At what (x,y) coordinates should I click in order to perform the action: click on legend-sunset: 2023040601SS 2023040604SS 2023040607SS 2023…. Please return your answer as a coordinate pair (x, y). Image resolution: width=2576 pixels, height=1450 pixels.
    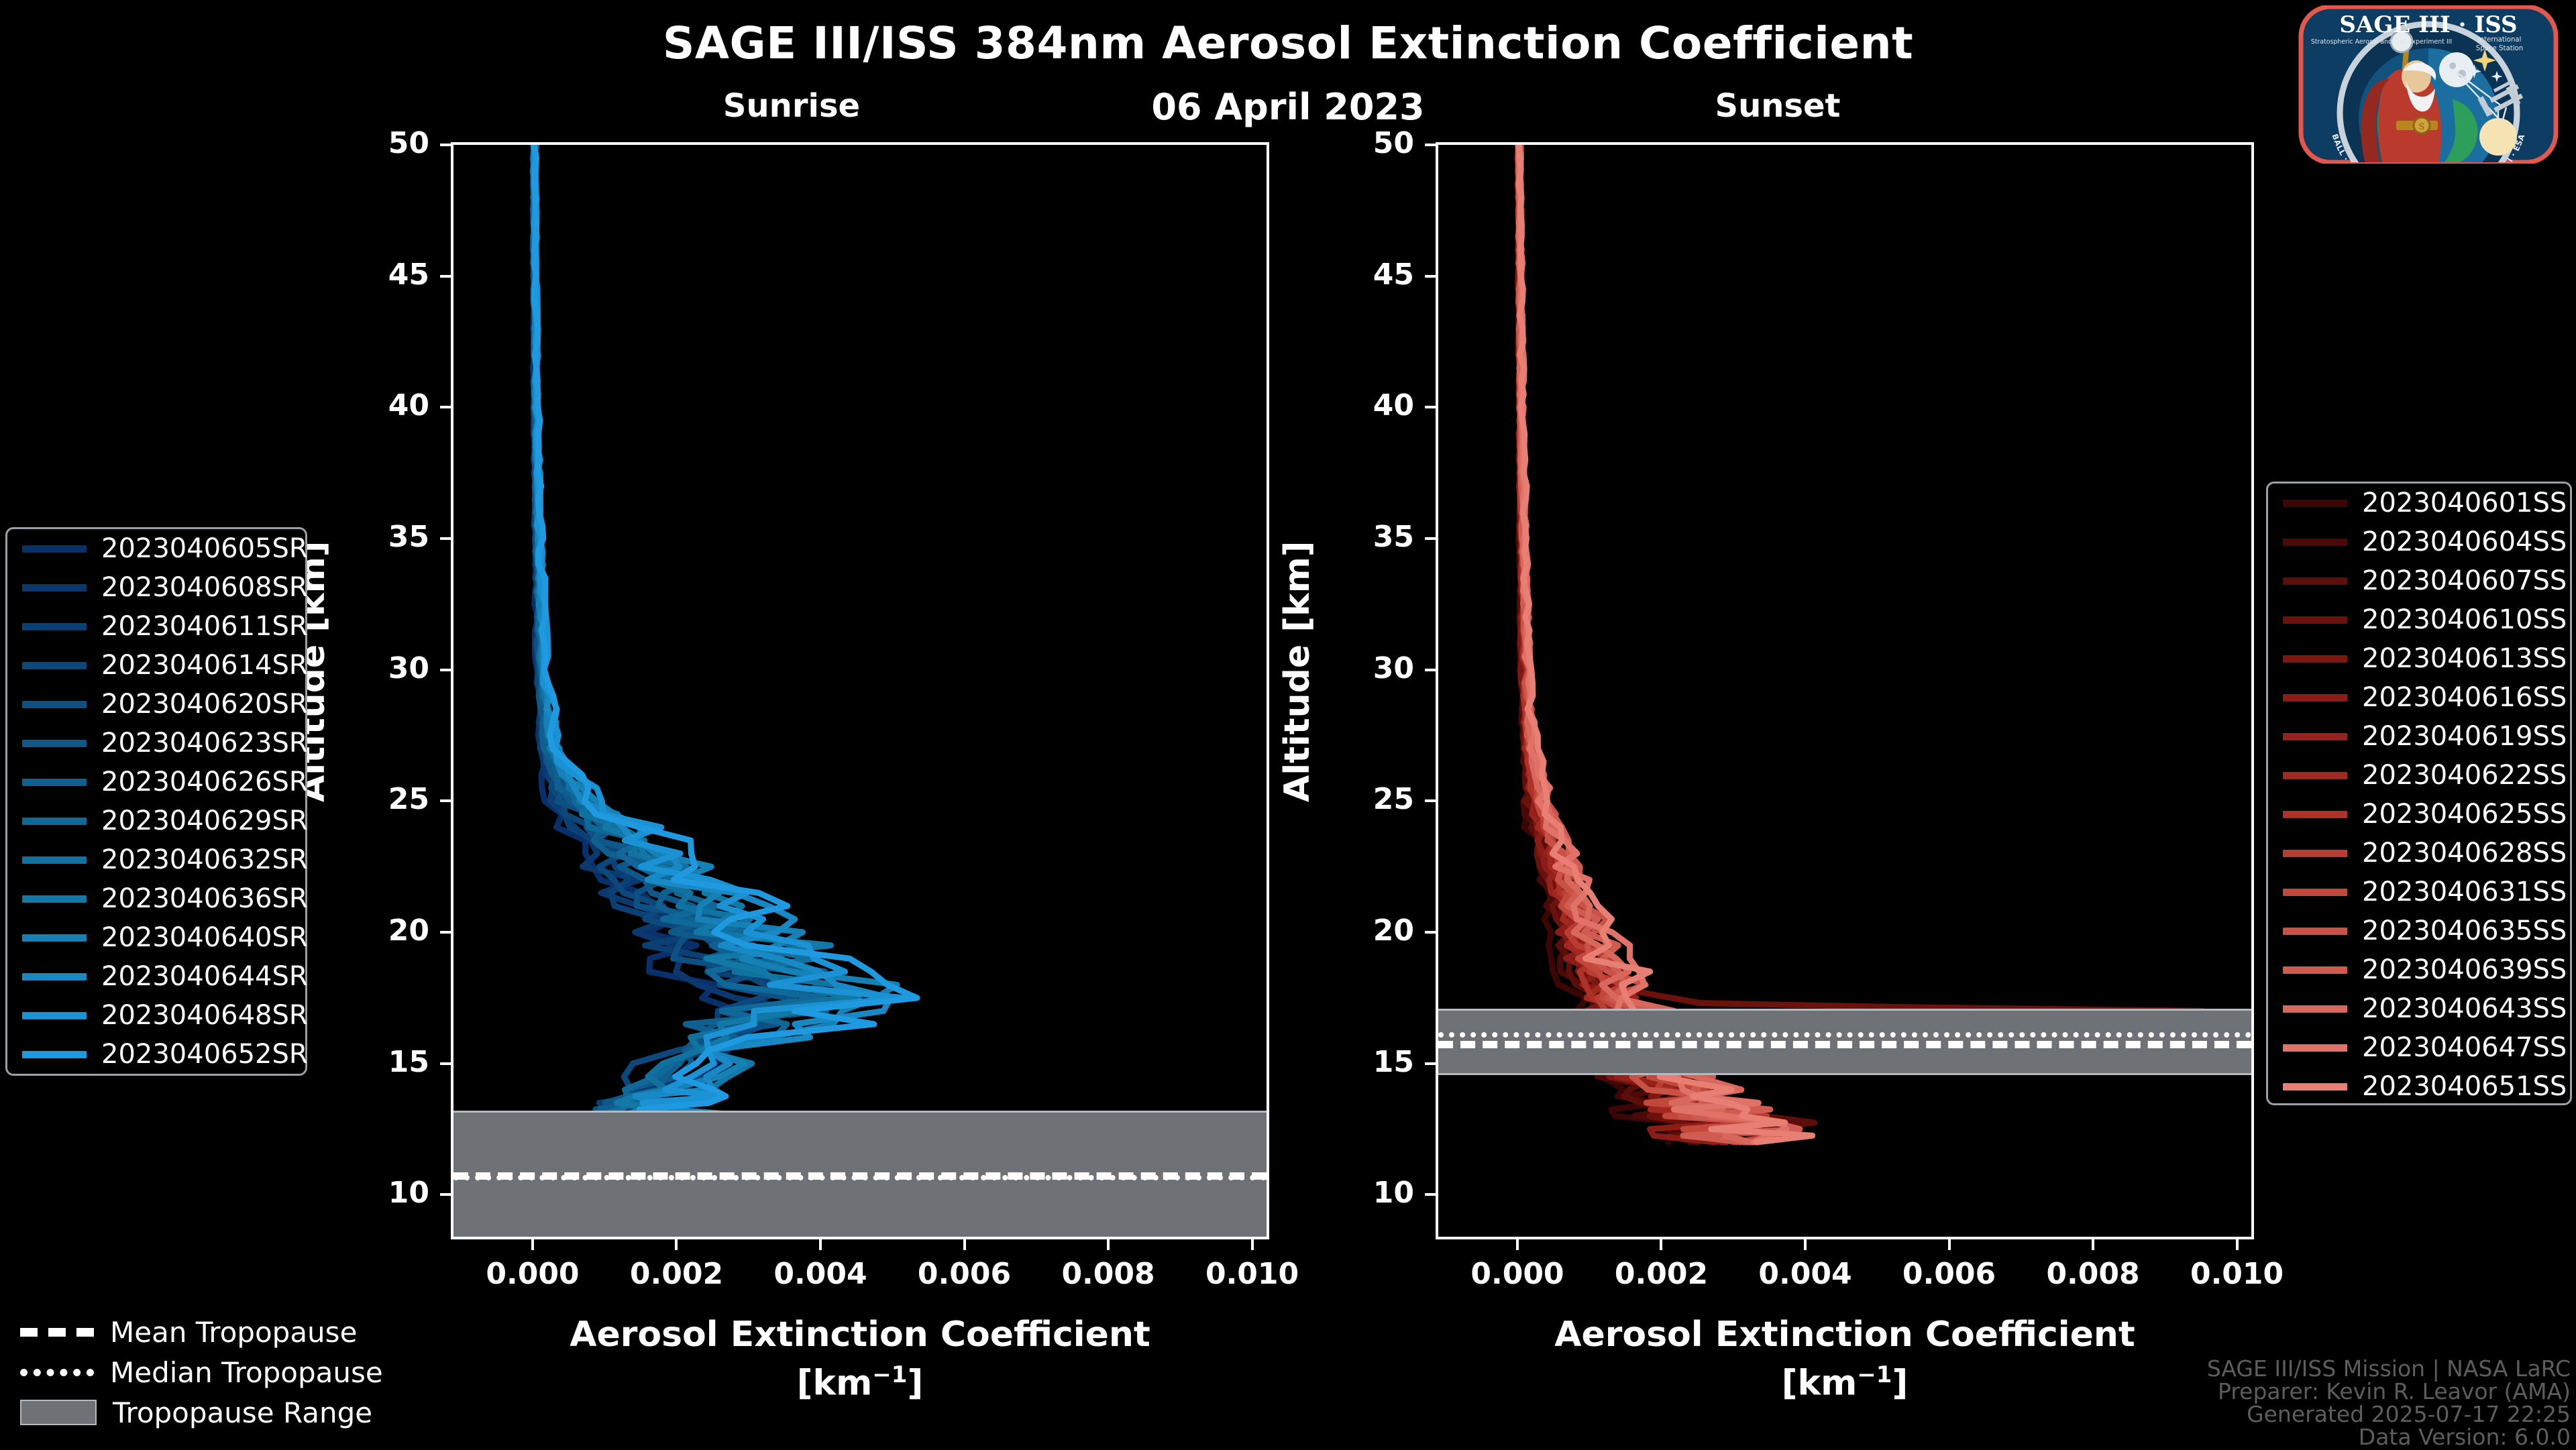
    Looking at the image, I should click on (2419, 793).